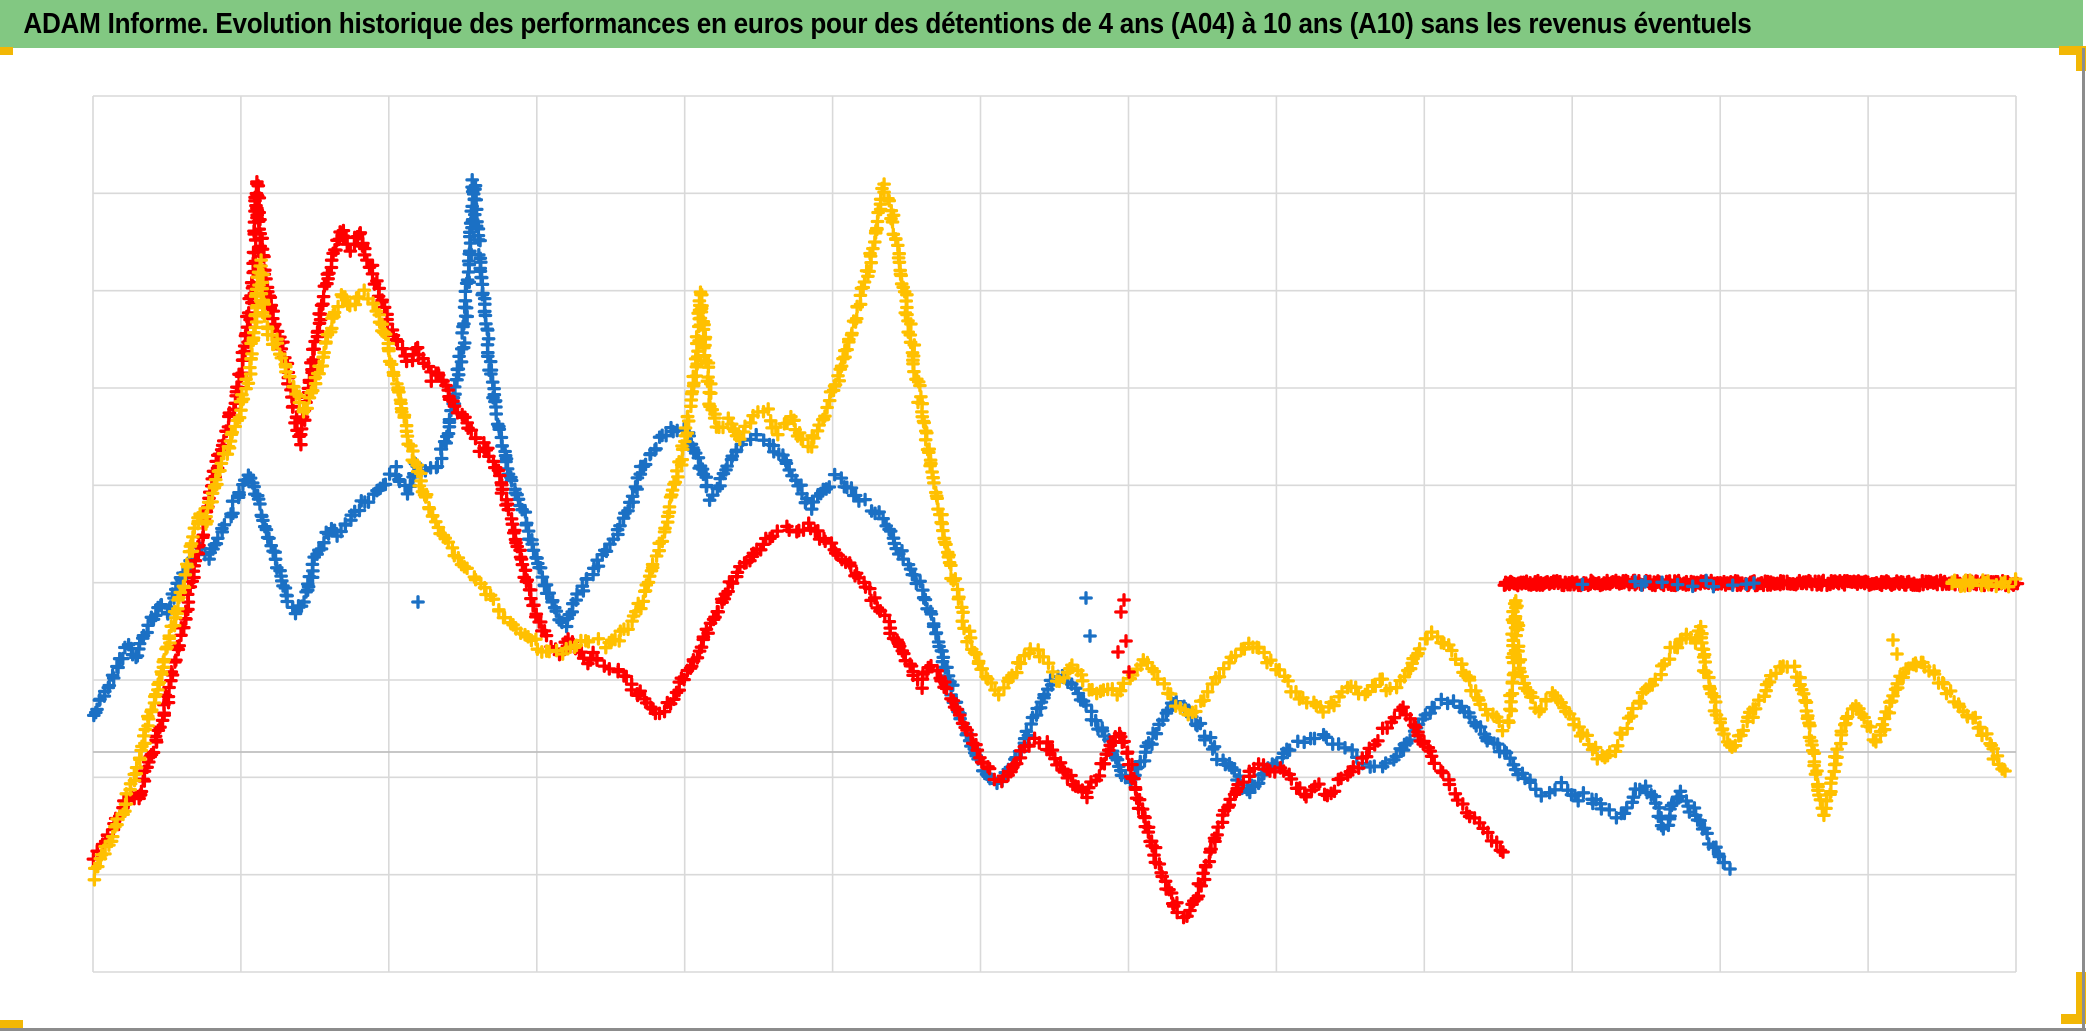 The height and width of the screenshot is (1031, 2086). What do you see at coordinates (1668, 583) in the screenshot?
I see `blue-specks` at bounding box center [1668, 583].